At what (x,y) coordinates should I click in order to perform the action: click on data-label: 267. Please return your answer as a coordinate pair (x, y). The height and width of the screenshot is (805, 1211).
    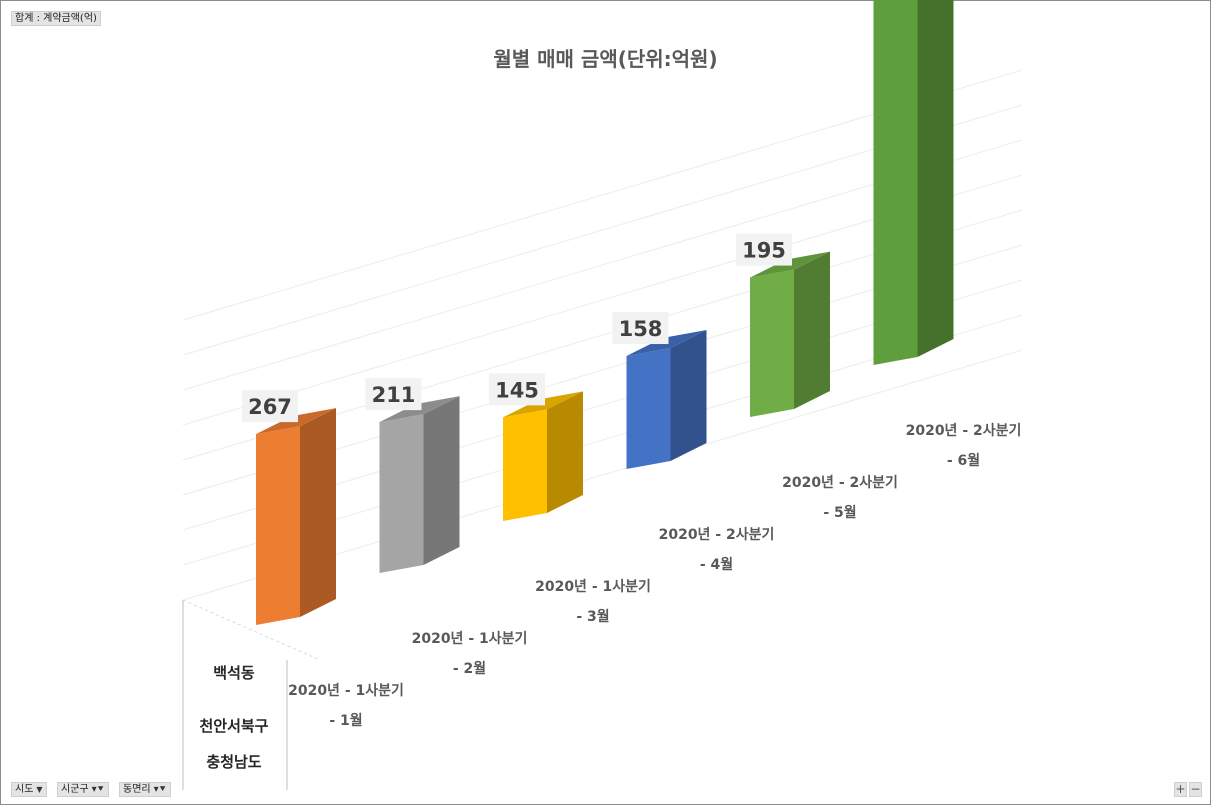
    Looking at the image, I should click on (270, 407).